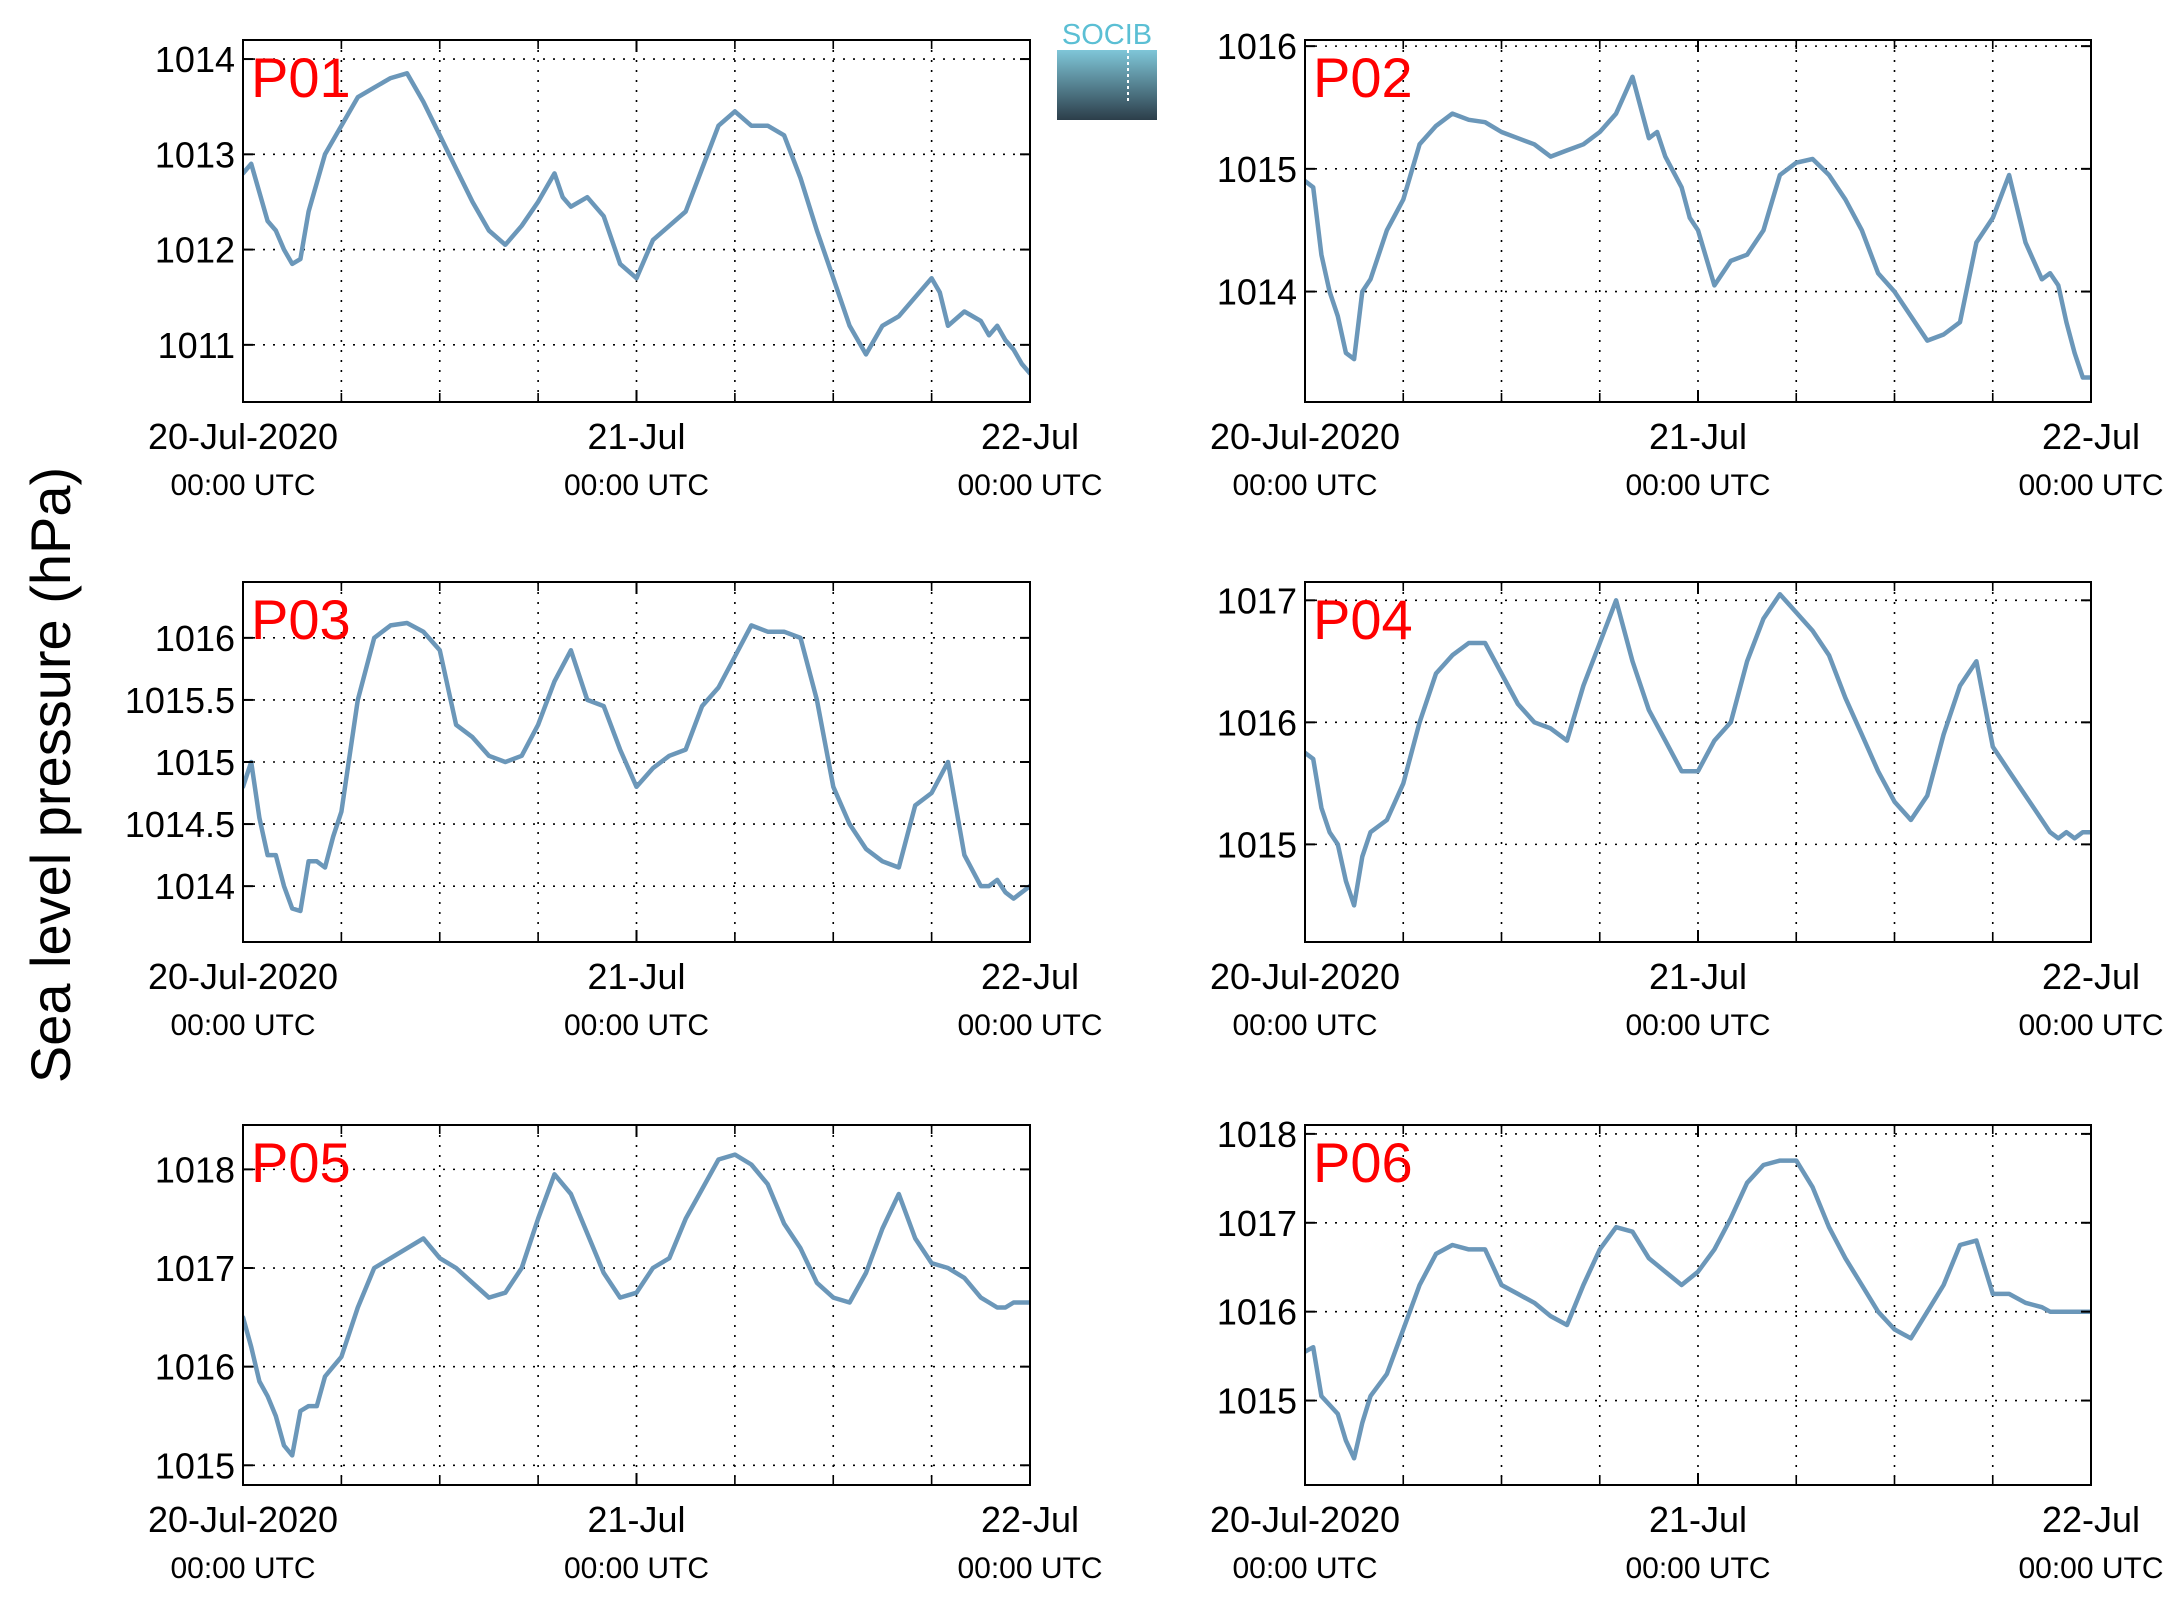 The image size is (2175, 1608). What do you see at coordinates (195, 154) in the screenshot?
I see `y-tick-label-p01: 1013` at bounding box center [195, 154].